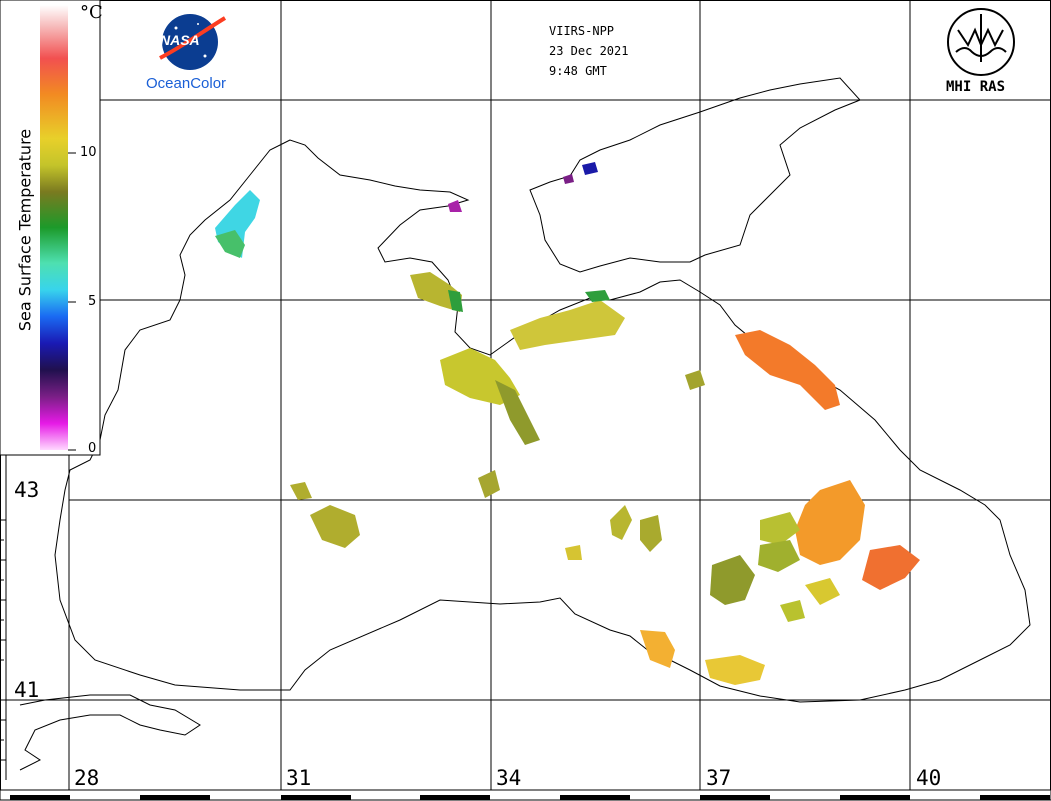 The image size is (1051, 801). I want to click on lat-label-43: 43, so click(27, 490).